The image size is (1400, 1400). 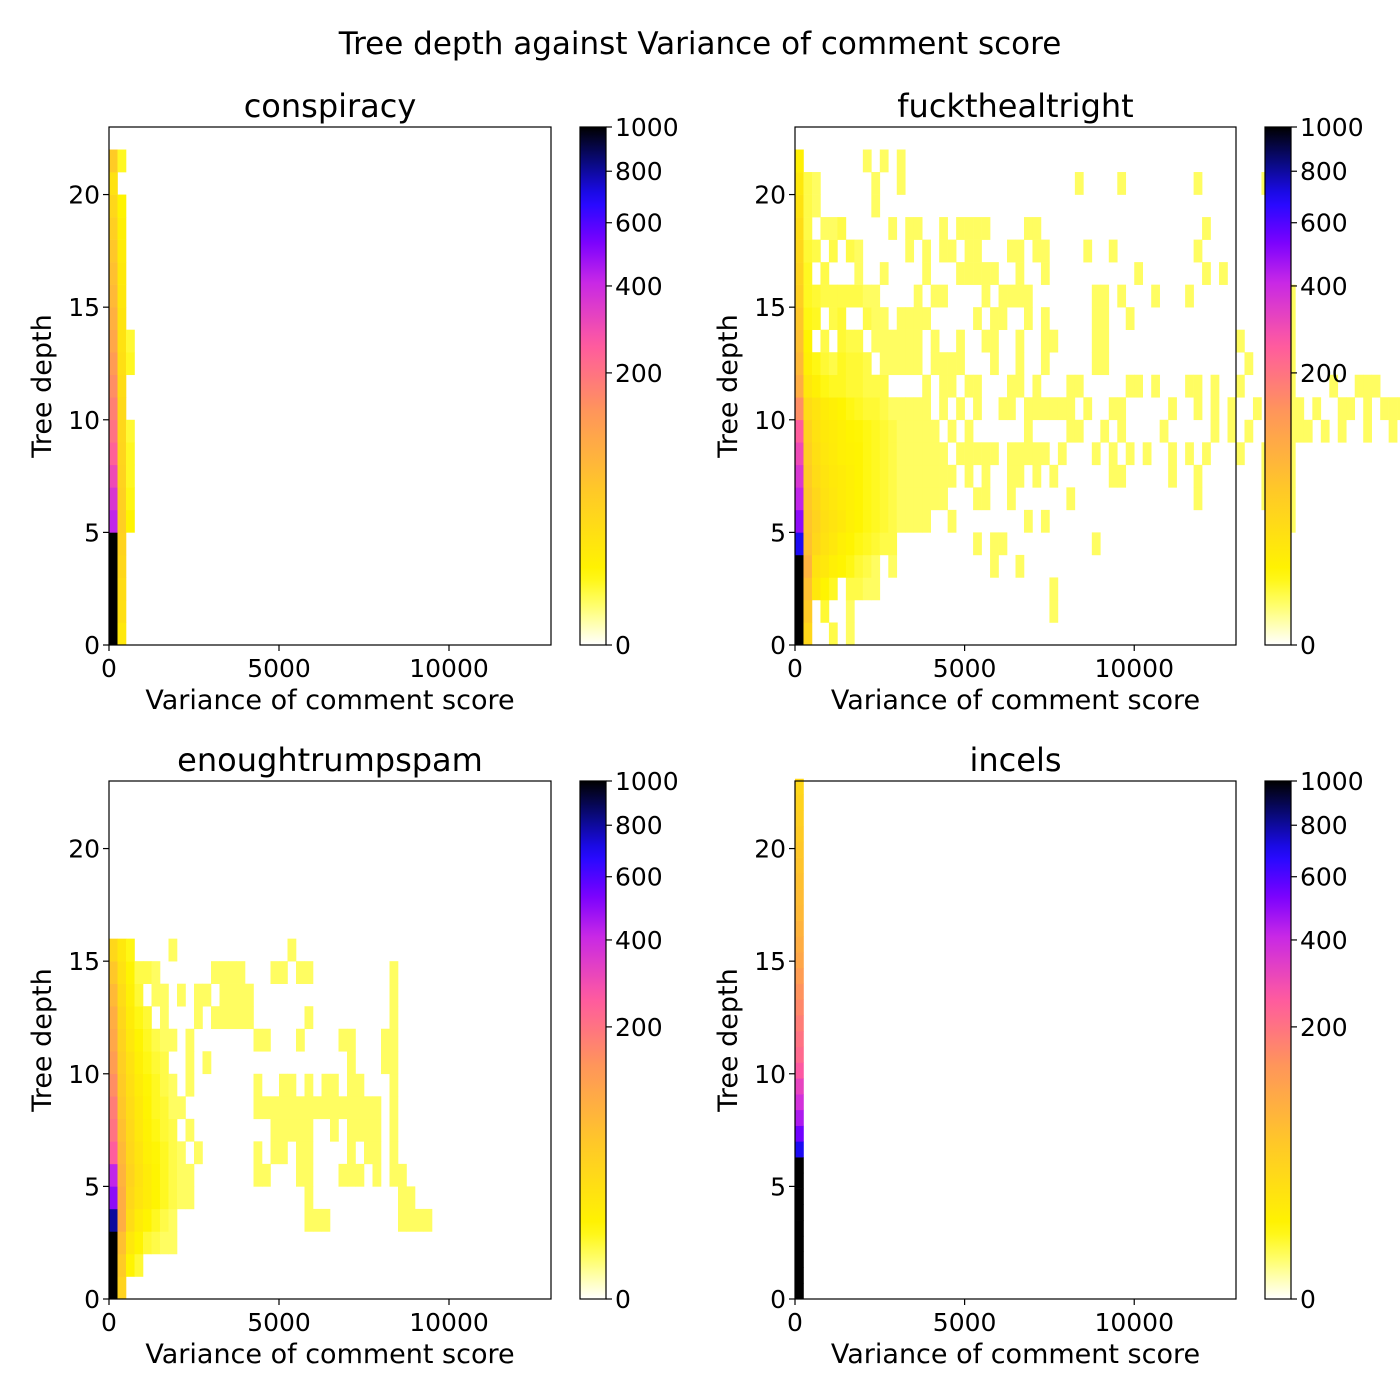 I want to click on colorbar-tick-label: 1000, so click(x=647, y=781).